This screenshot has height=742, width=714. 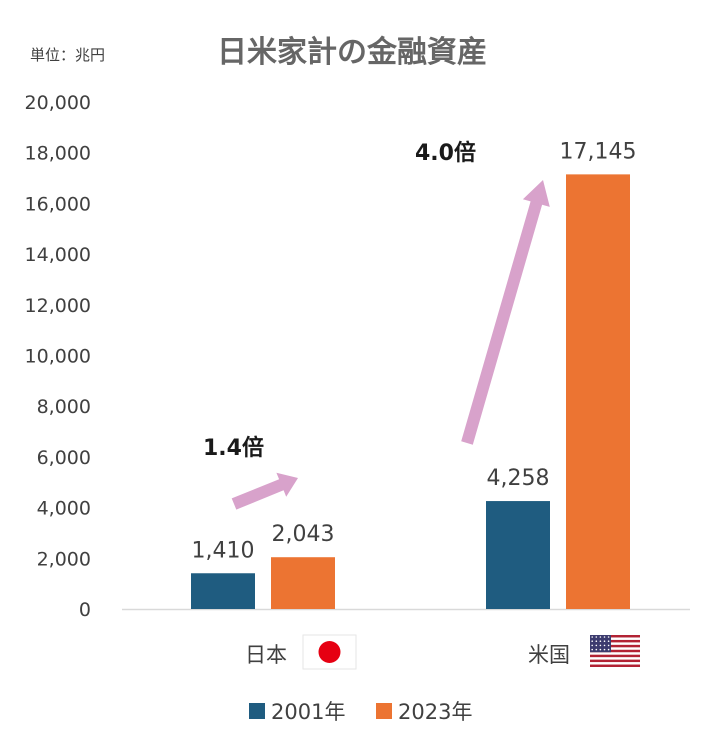 What do you see at coordinates (303, 583) in the screenshot?
I see `bar-2023年-日本` at bounding box center [303, 583].